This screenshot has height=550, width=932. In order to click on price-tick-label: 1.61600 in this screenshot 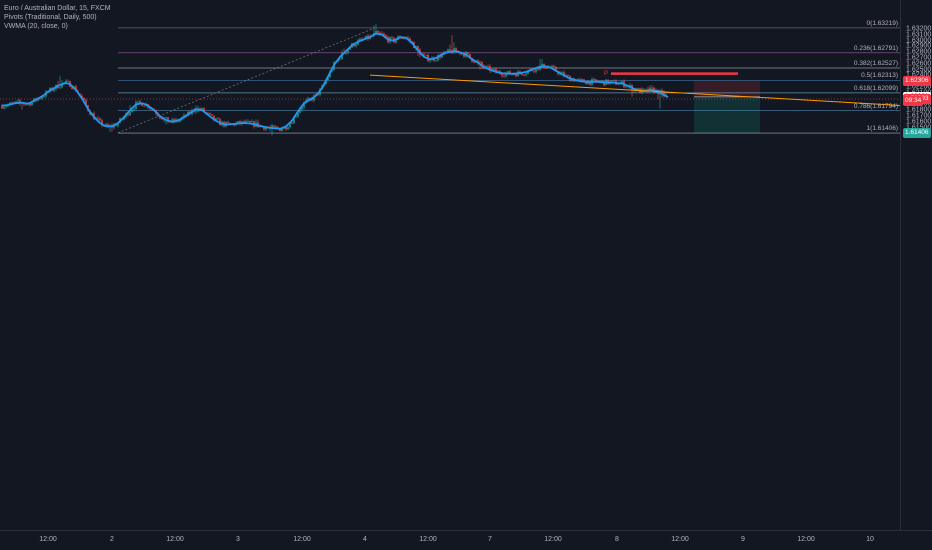, I will do `click(919, 122)`.